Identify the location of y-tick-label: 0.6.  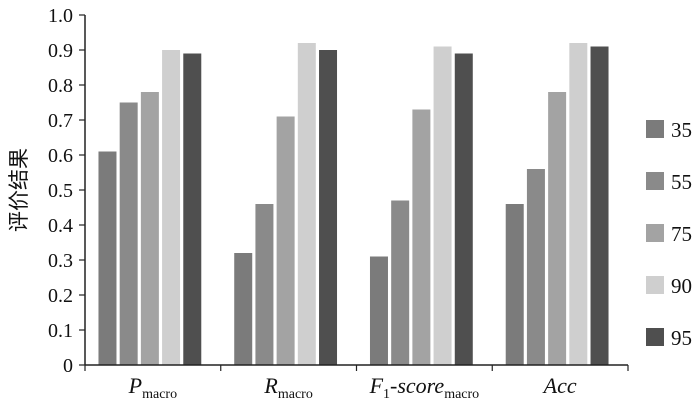
(60, 156).